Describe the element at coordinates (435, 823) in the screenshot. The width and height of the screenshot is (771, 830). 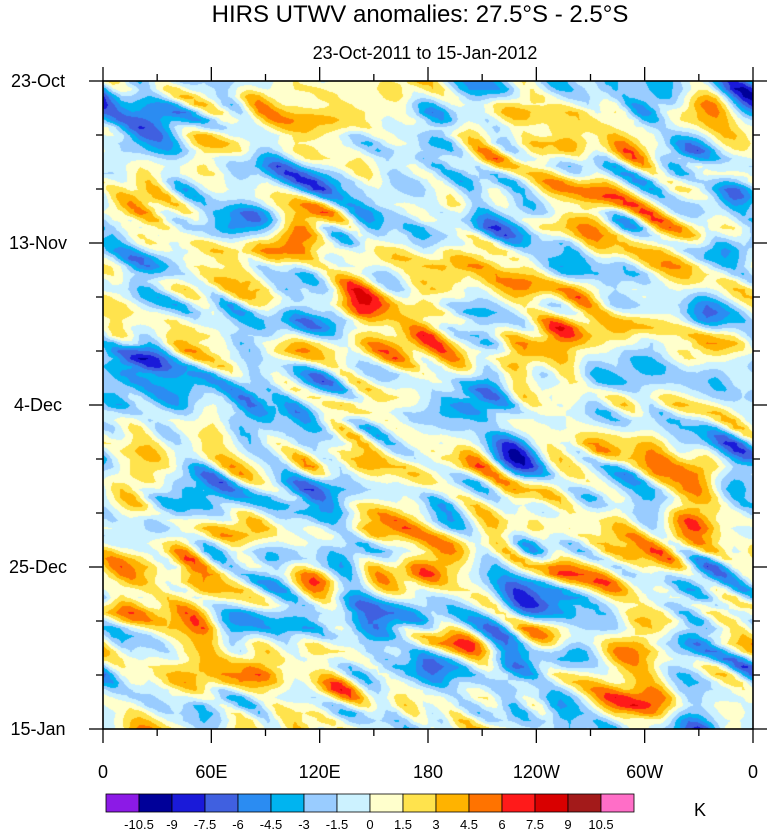
I see `colorbar-label: 3` at that location.